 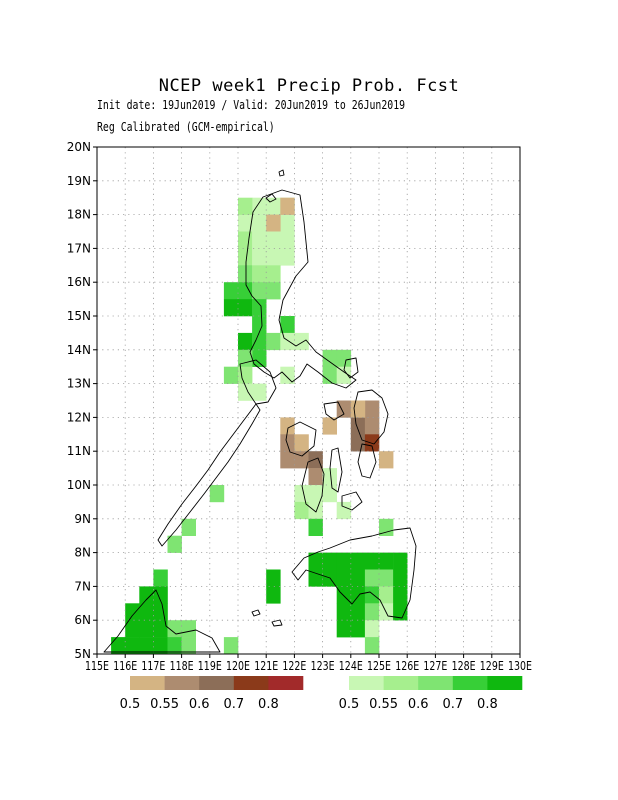 What do you see at coordinates (383, 704) in the screenshot?
I see `wet-legend-label-1: 0.55` at bounding box center [383, 704].